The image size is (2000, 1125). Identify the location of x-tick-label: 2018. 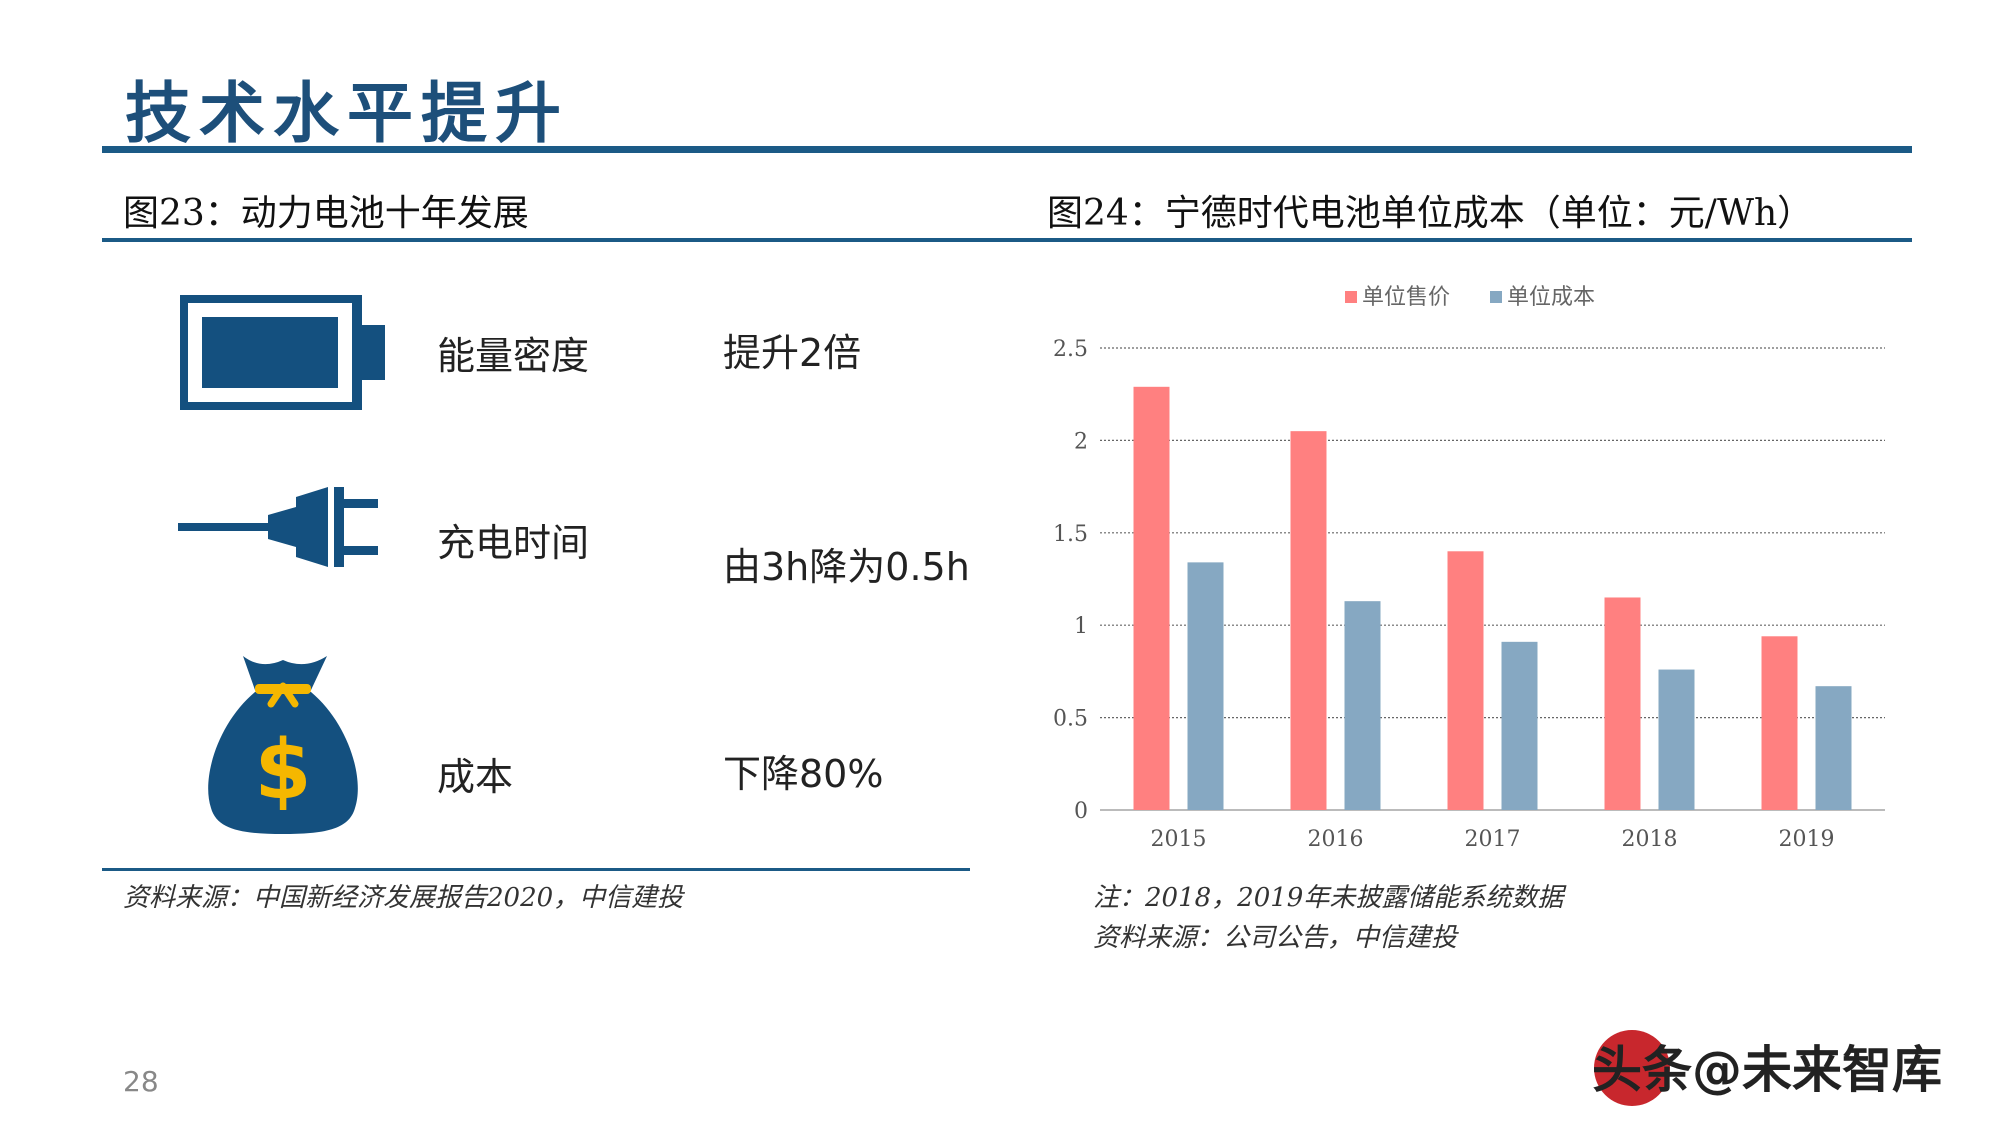
(1650, 839).